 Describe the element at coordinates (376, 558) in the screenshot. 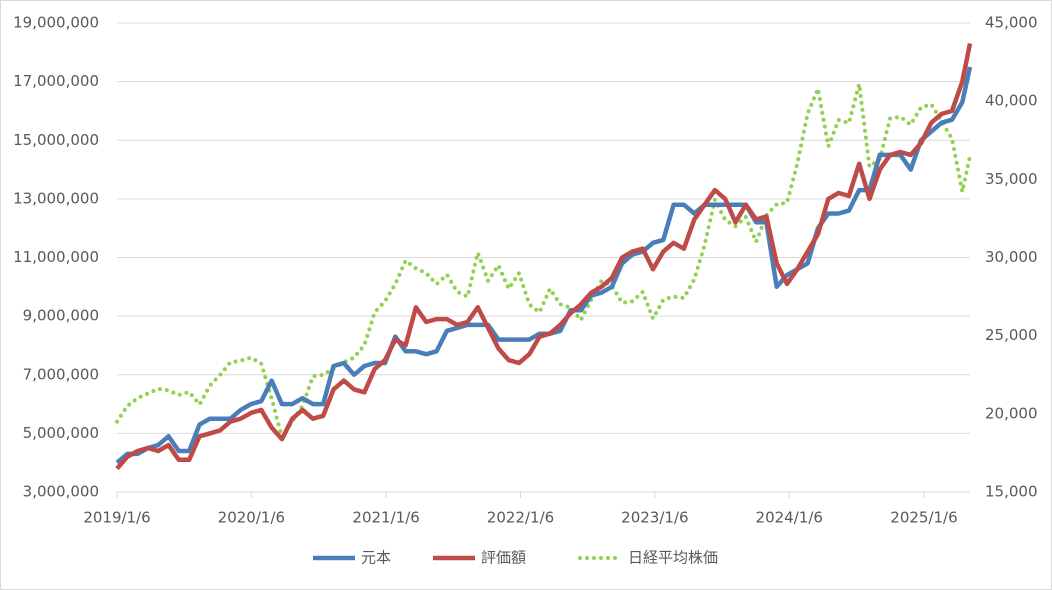

I see `legend-label: 元本` at that location.